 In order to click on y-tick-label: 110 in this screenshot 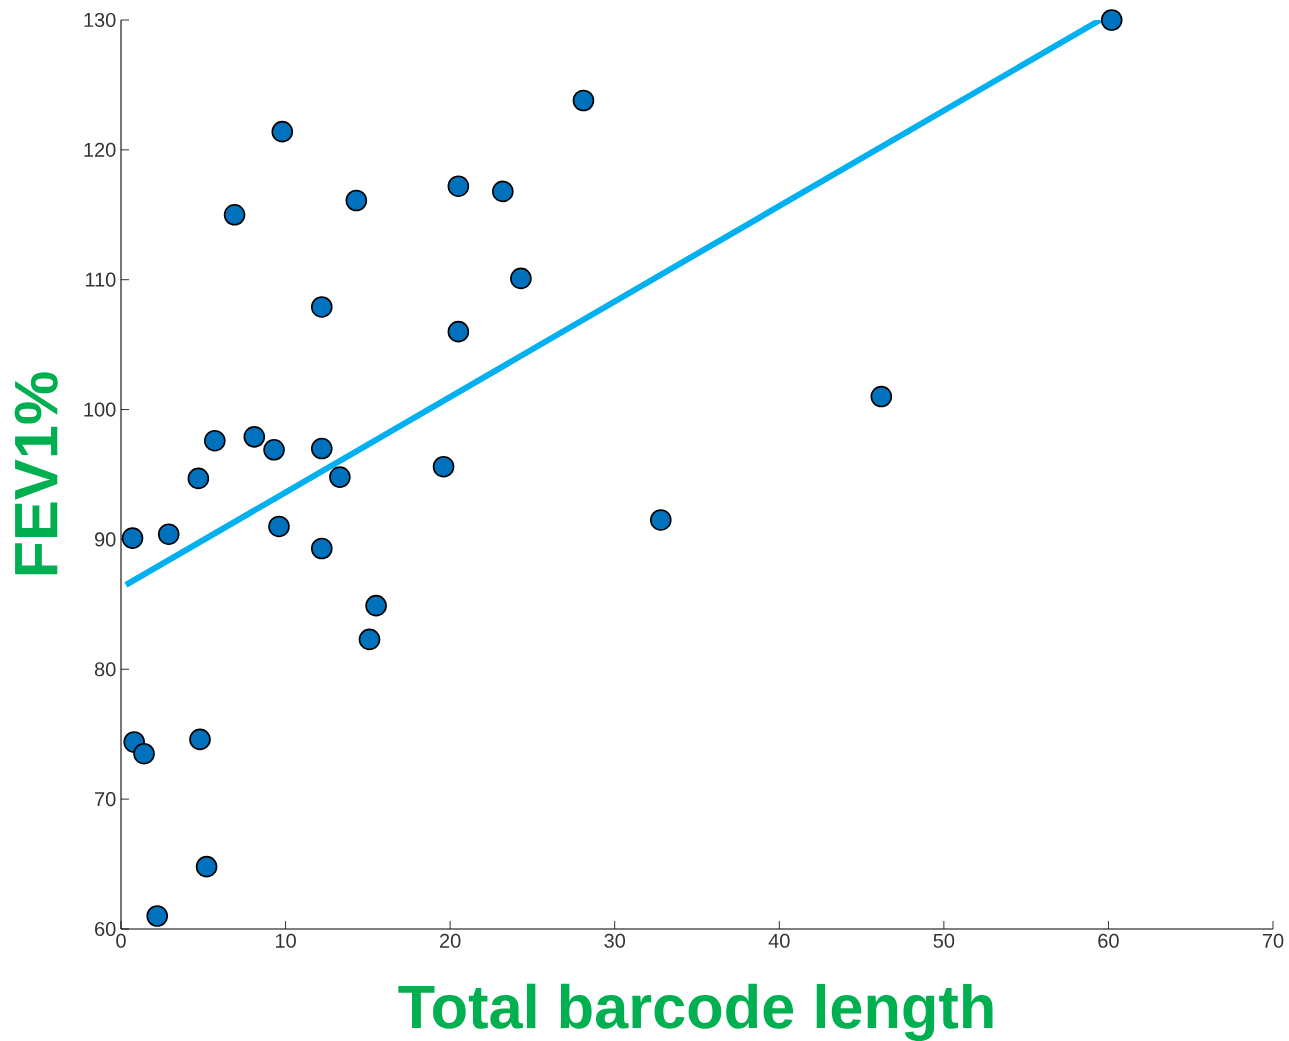, I will do `click(100, 279)`.